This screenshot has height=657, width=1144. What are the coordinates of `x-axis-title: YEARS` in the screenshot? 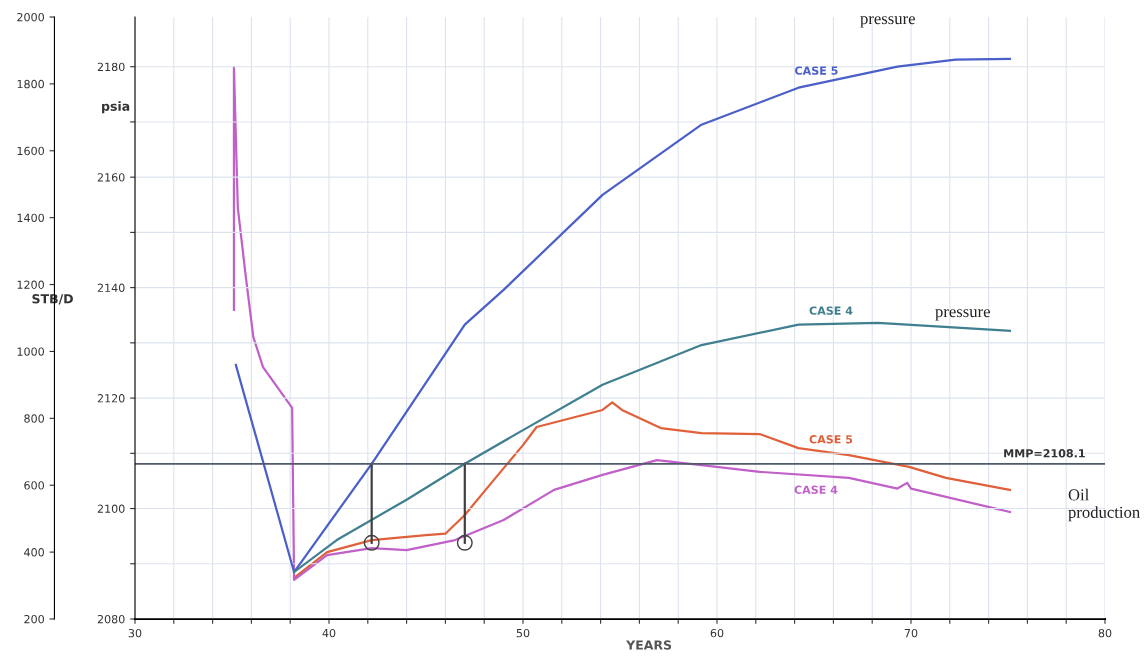 It's located at (649, 645).